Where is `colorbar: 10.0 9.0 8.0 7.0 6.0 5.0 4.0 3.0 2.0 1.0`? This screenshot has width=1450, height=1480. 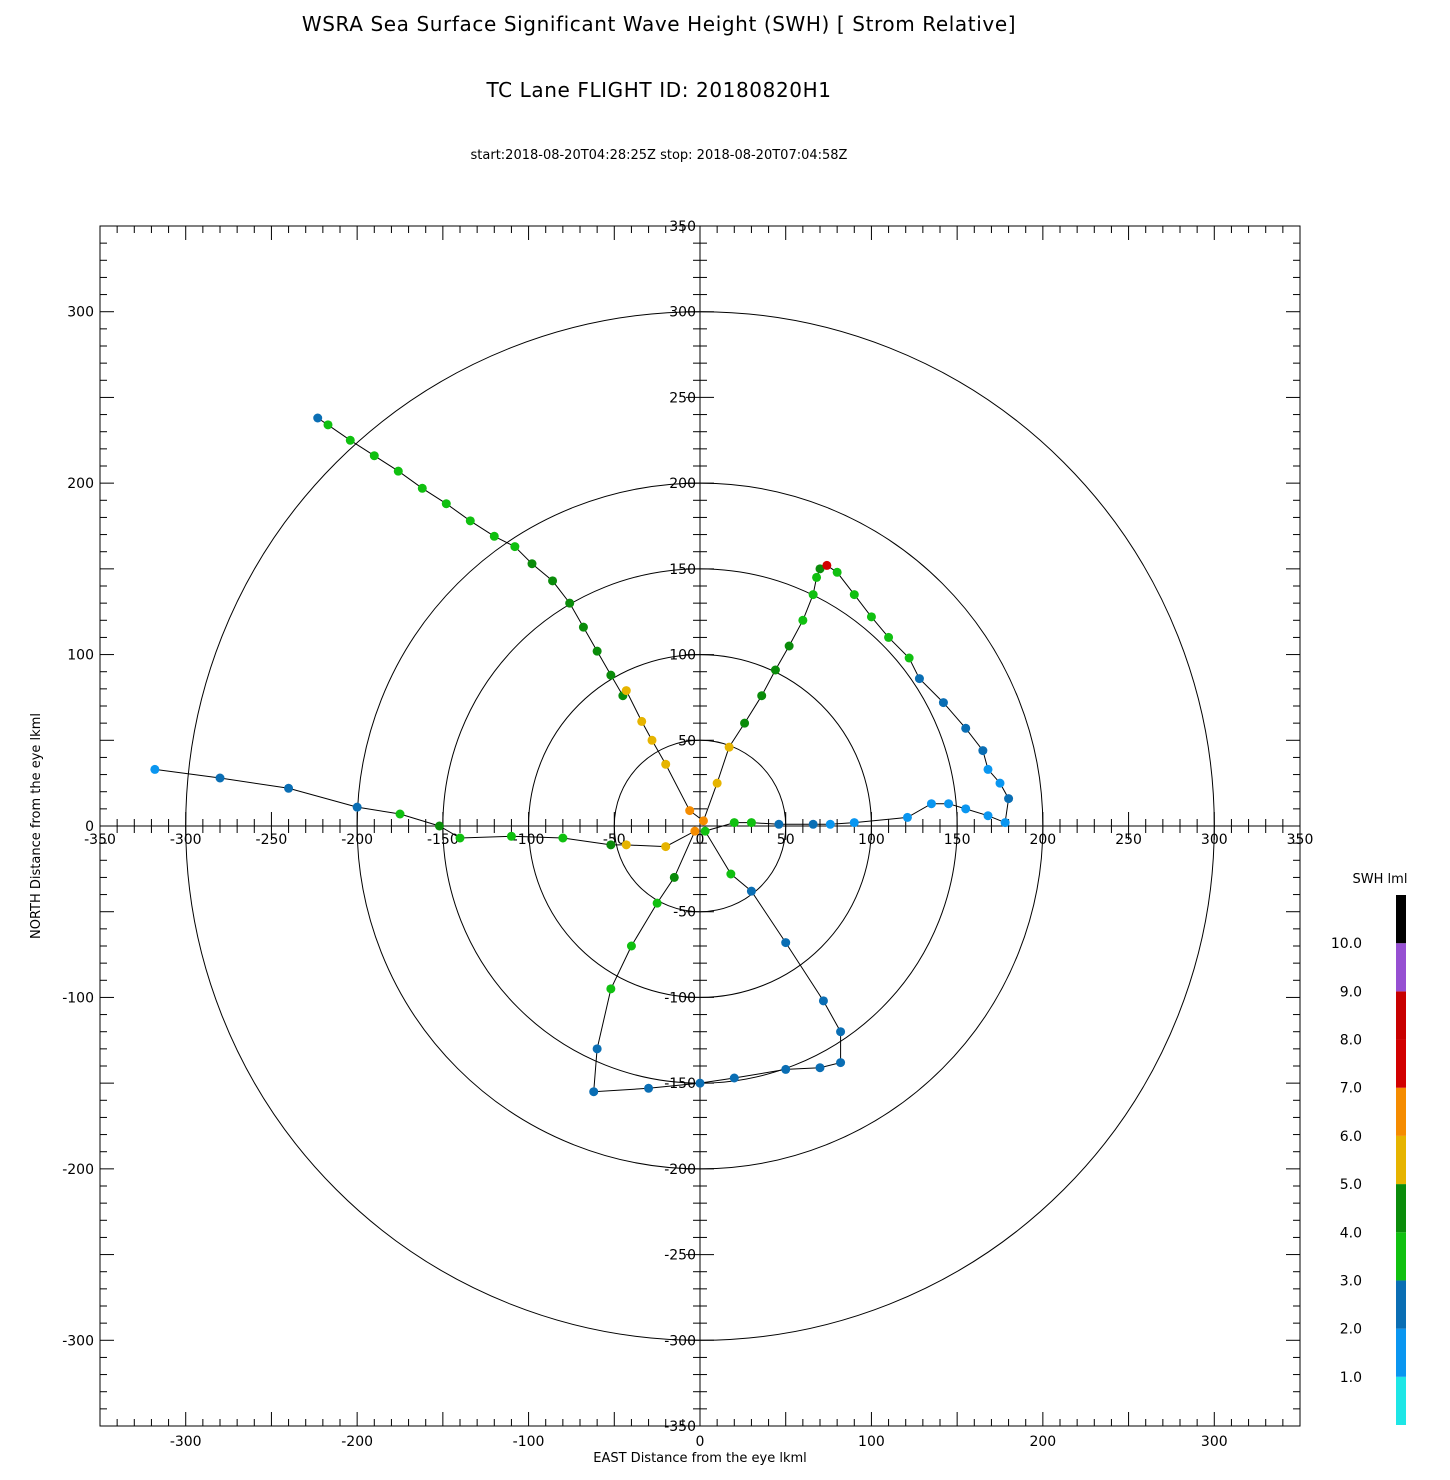
colorbar: 10.0 9.0 8.0 7.0 6.0 5.0 4.0 3.0 2.0 1.0 is located at coordinates (1368, 1160).